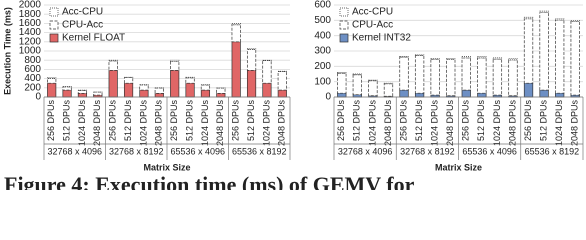 Image resolution: width=586 pixels, height=240 pixels. What do you see at coordinates (381, 38) in the screenshot?
I see `legend-label: Kernel INT32` at bounding box center [381, 38].